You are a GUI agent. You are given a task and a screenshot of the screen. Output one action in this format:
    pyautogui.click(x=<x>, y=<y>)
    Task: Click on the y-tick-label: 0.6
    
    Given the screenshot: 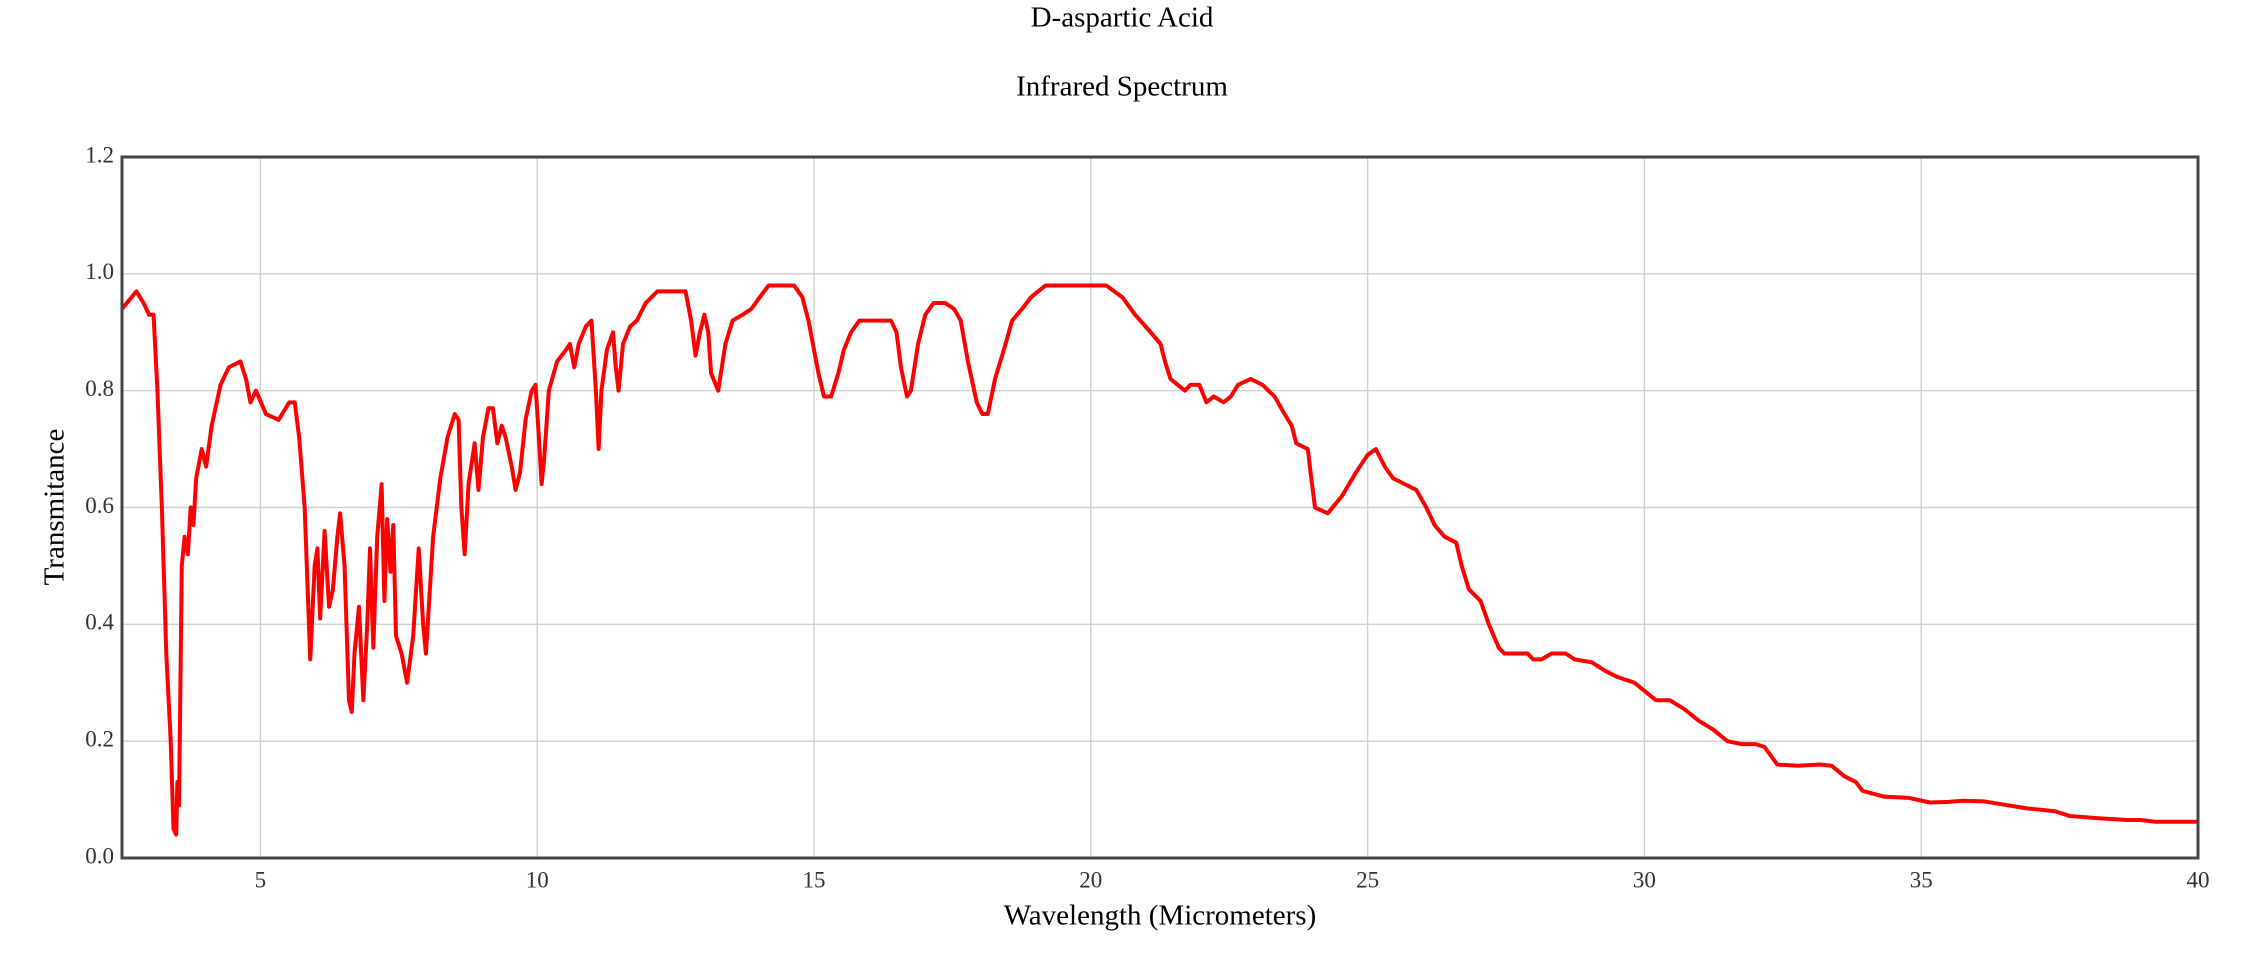 What is the action you would take?
    pyautogui.click(x=99, y=505)
    